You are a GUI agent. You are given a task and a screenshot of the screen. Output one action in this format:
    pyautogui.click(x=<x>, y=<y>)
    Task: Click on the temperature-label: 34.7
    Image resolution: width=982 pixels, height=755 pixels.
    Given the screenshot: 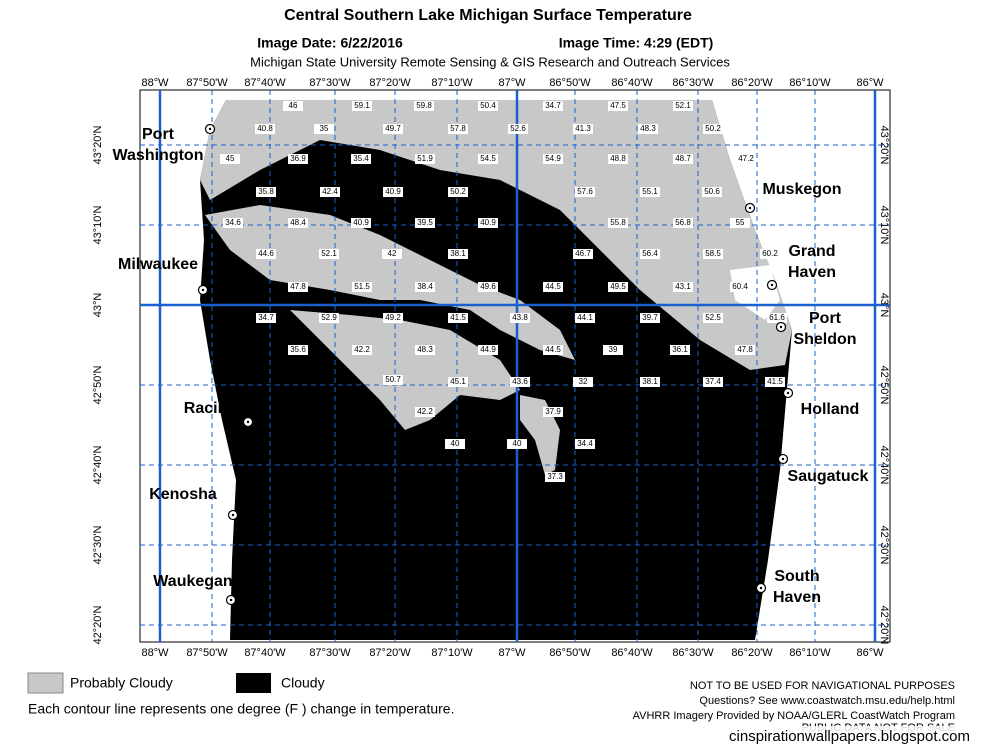 What is the action you would take?
    pyautogui.click(x=266, y=317)
    